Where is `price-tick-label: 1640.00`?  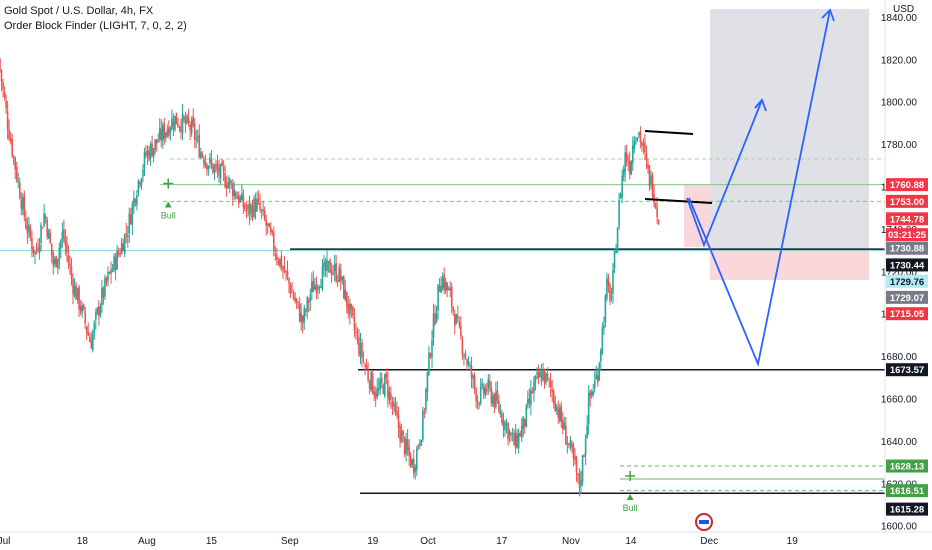 price-tick-label: 1640.00 is located at coordinates (899, 442).